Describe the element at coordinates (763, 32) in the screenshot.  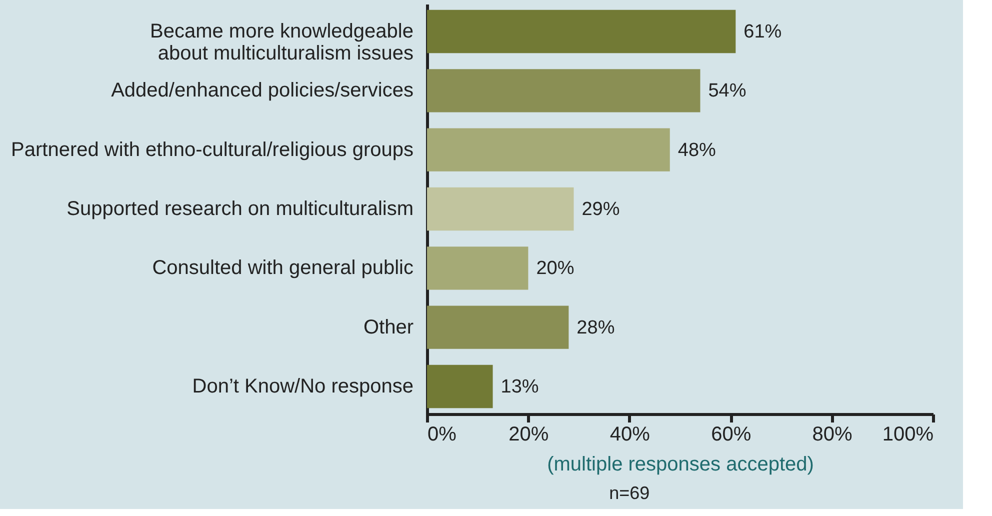
I see `data-label: 61%` at that location.